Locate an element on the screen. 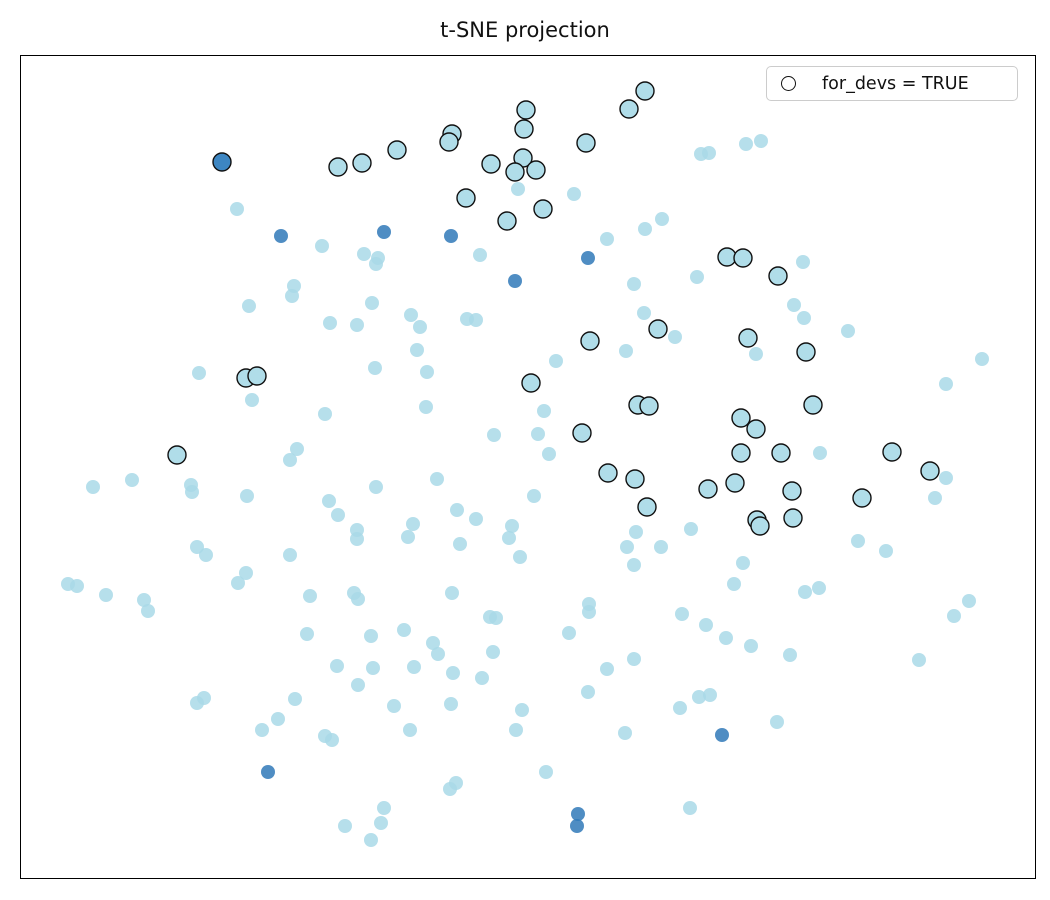  legend-label: for_devs = TRUE is located at coordinates (895, 83).